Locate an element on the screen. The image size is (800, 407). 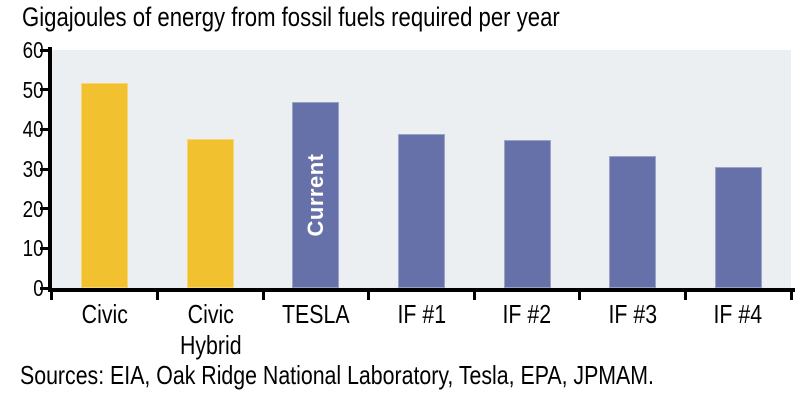
y-tick-label-20: 20 is located at coordinates (22, 209).